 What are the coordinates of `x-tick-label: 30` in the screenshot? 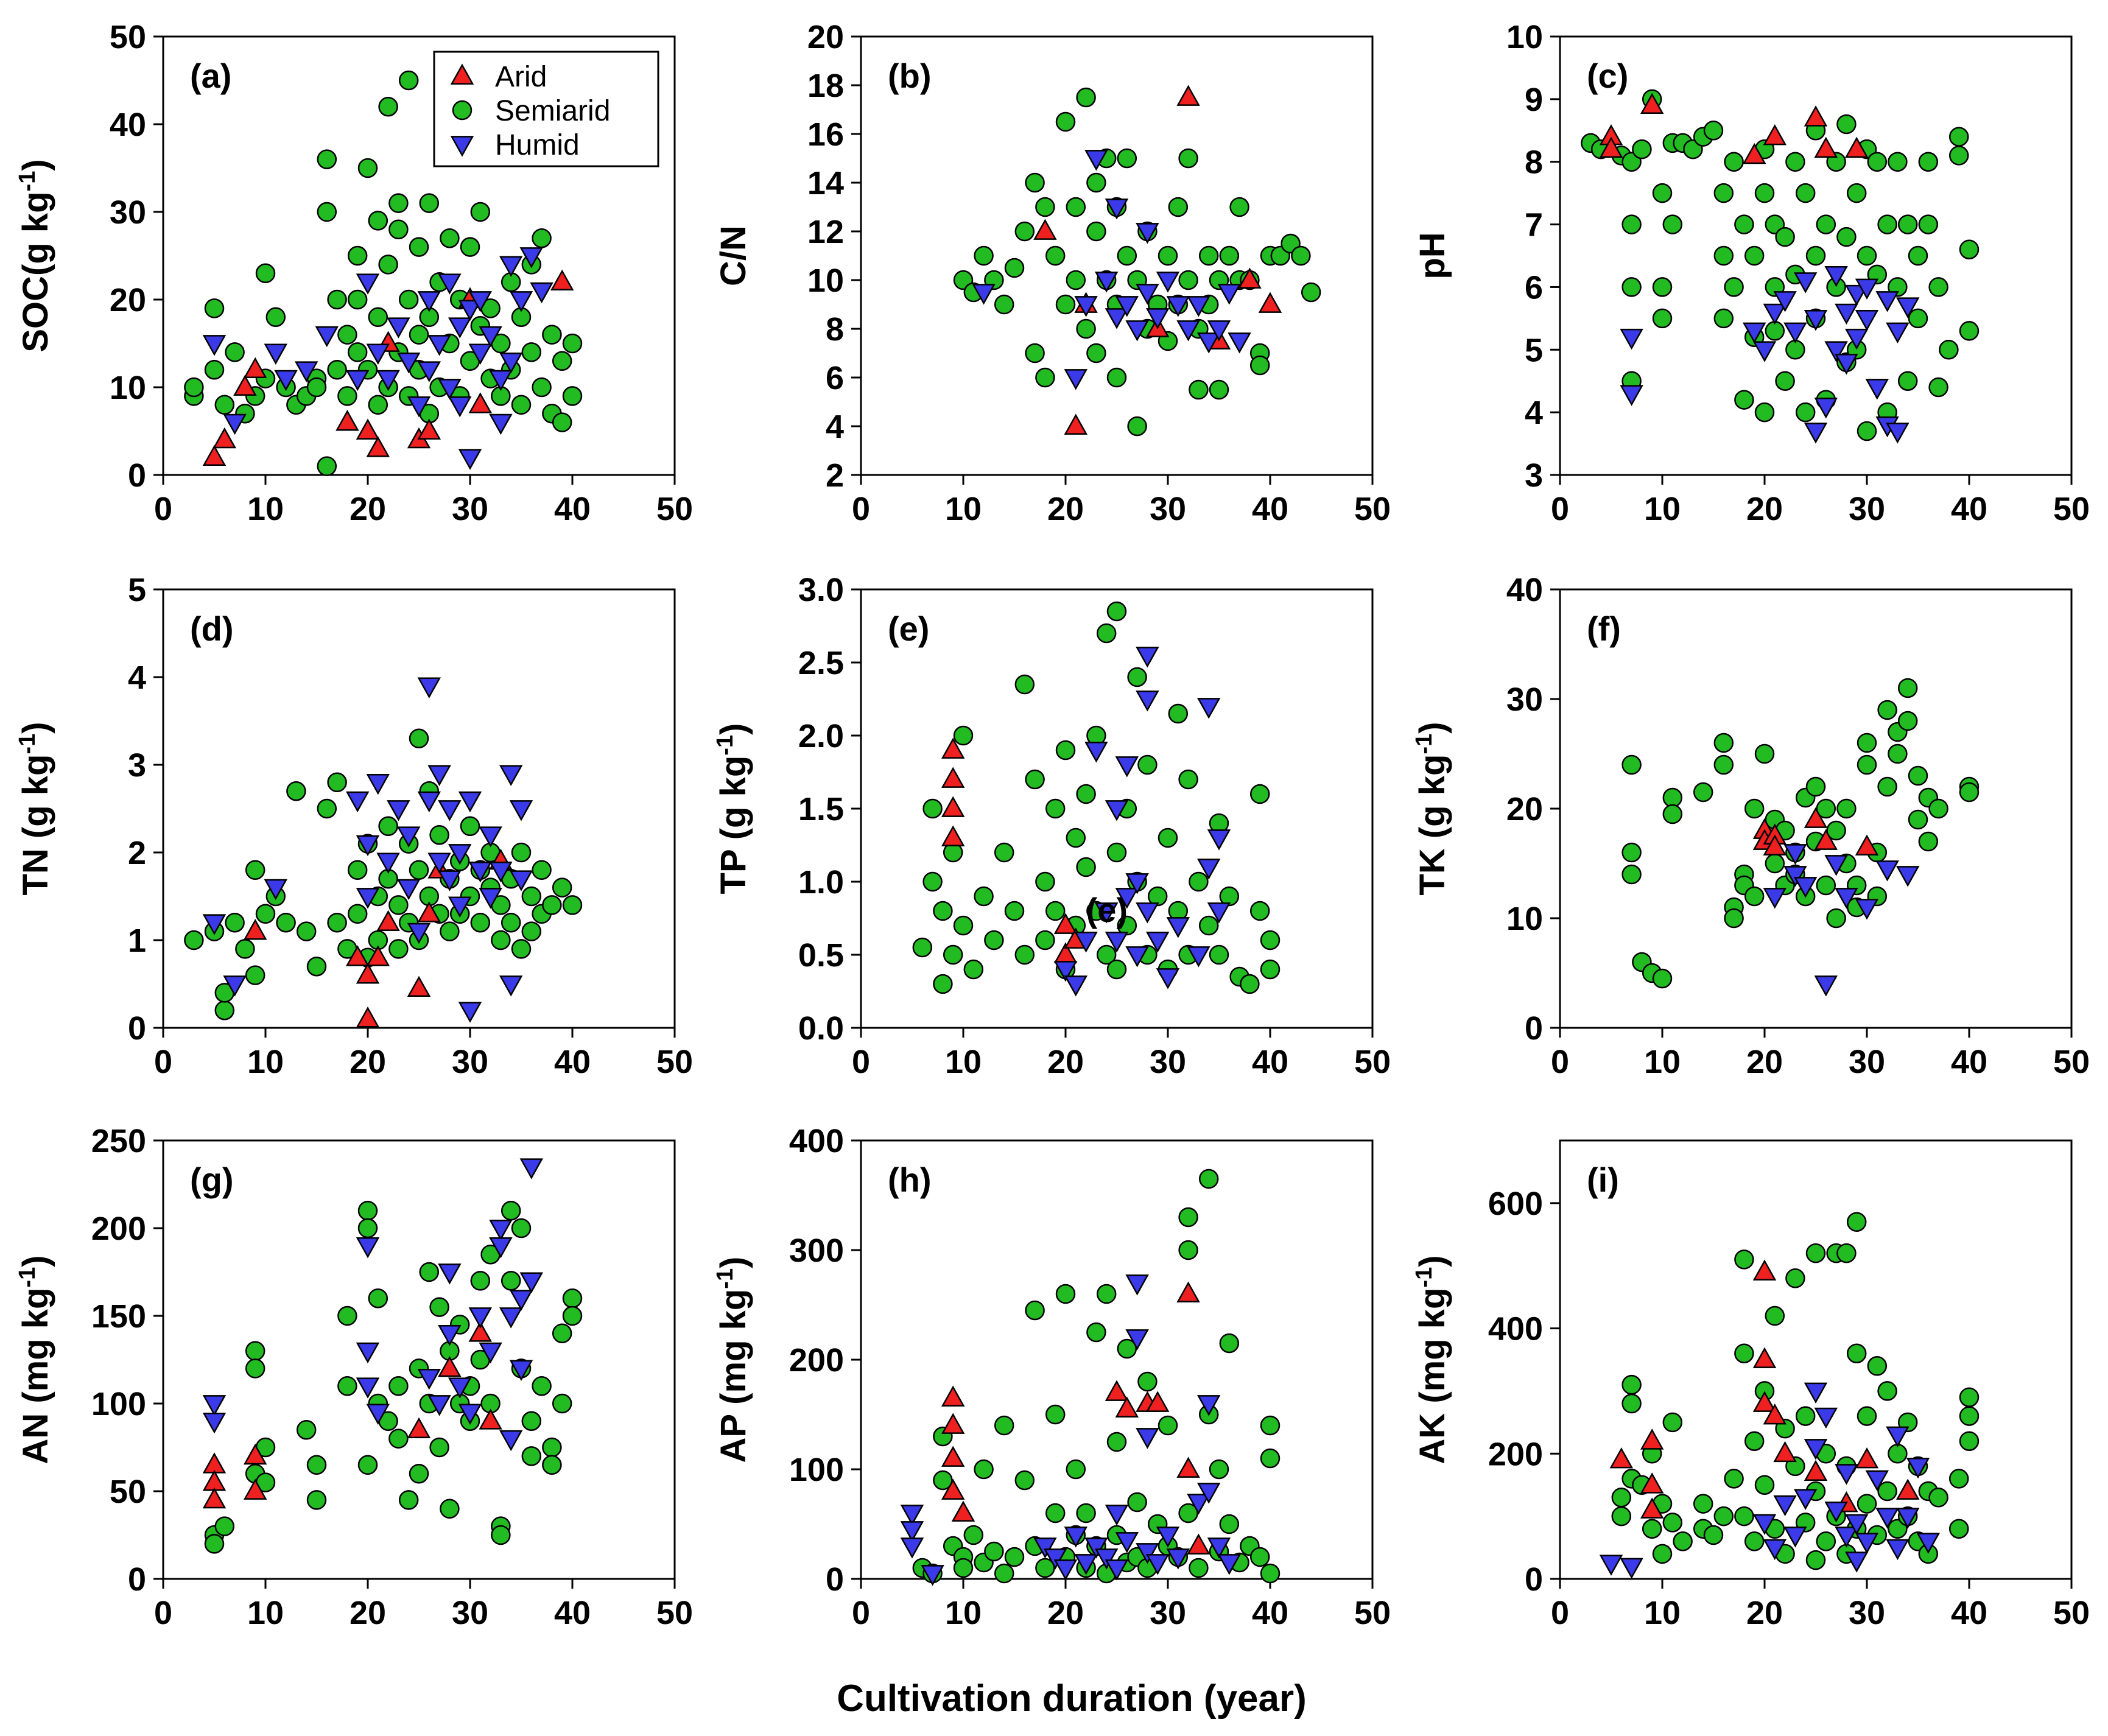 It's located at (1168, 1613).